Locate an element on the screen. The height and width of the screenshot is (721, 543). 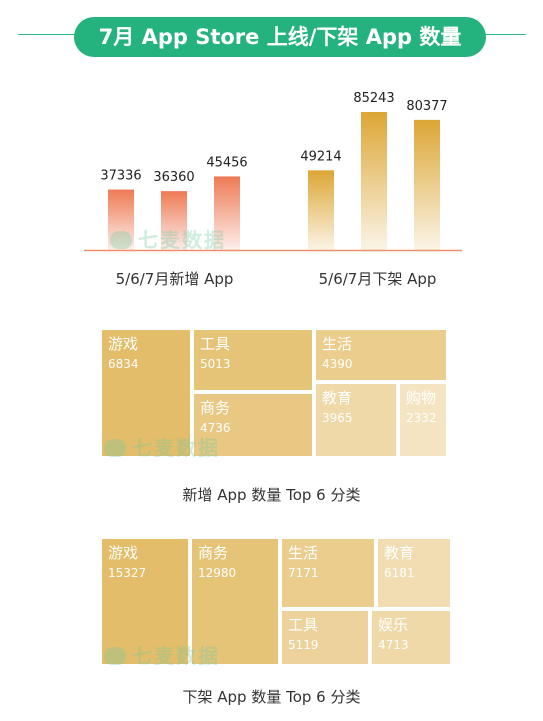
treemap-removed-cell-education: 教育 6181 is located at coordinates (414, 573).